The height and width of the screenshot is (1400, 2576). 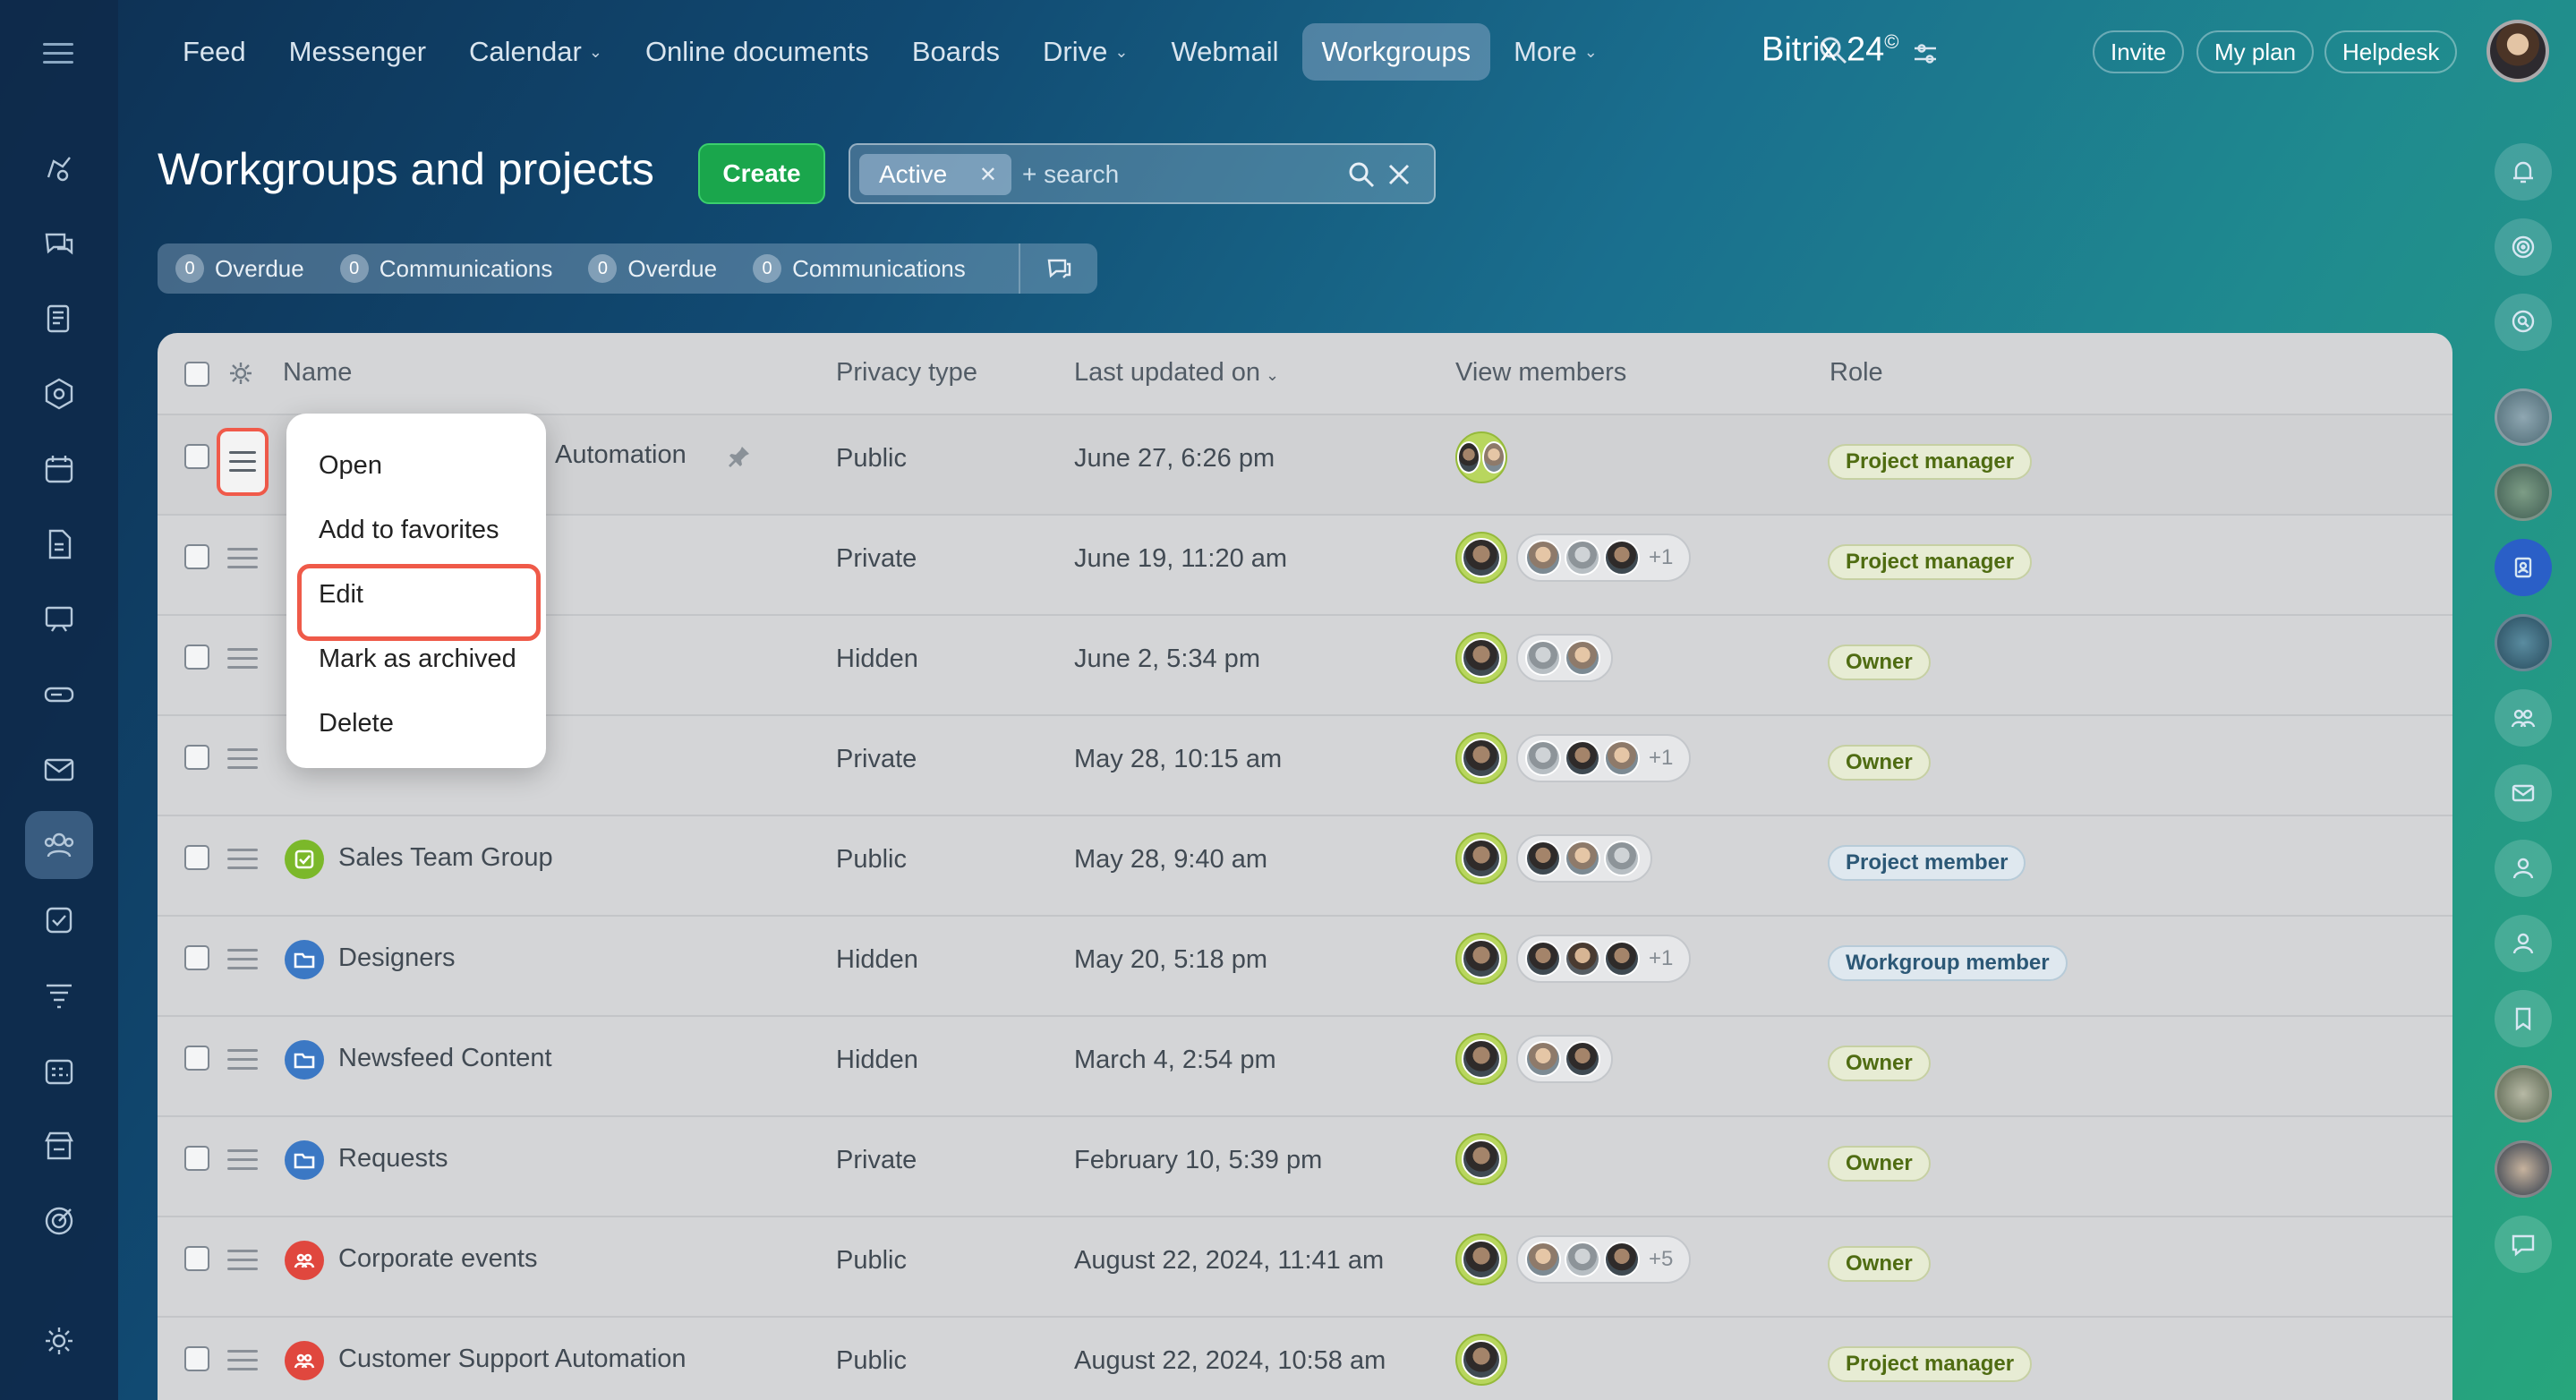 What do you see at coordinates (761, 173) in the screenshot?
I see `create-button: Create` at bounding box center [761, 173].